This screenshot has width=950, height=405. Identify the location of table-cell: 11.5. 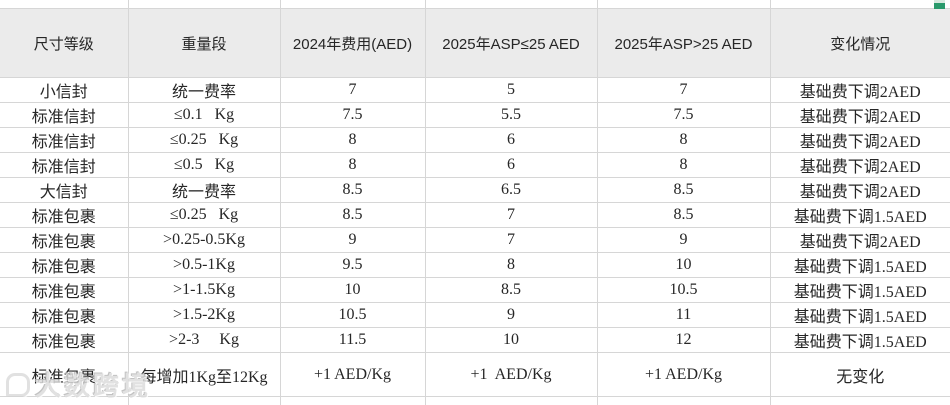
(352, 340).